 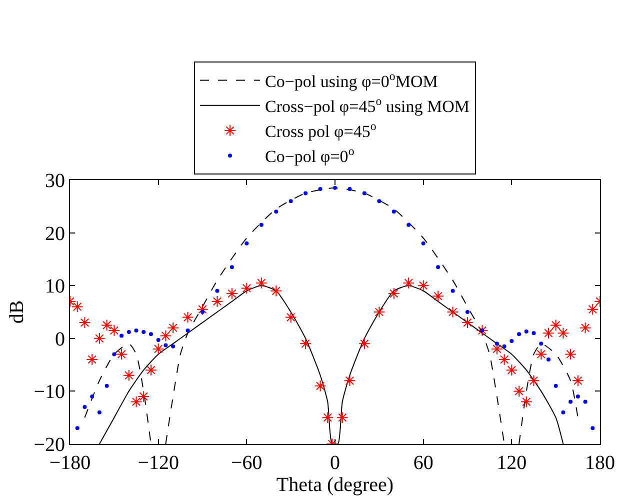 What do you see at coordinates (335, 463) in the screenshot?
I see `x-tick-label: 0` at bounding box center [335, 463].